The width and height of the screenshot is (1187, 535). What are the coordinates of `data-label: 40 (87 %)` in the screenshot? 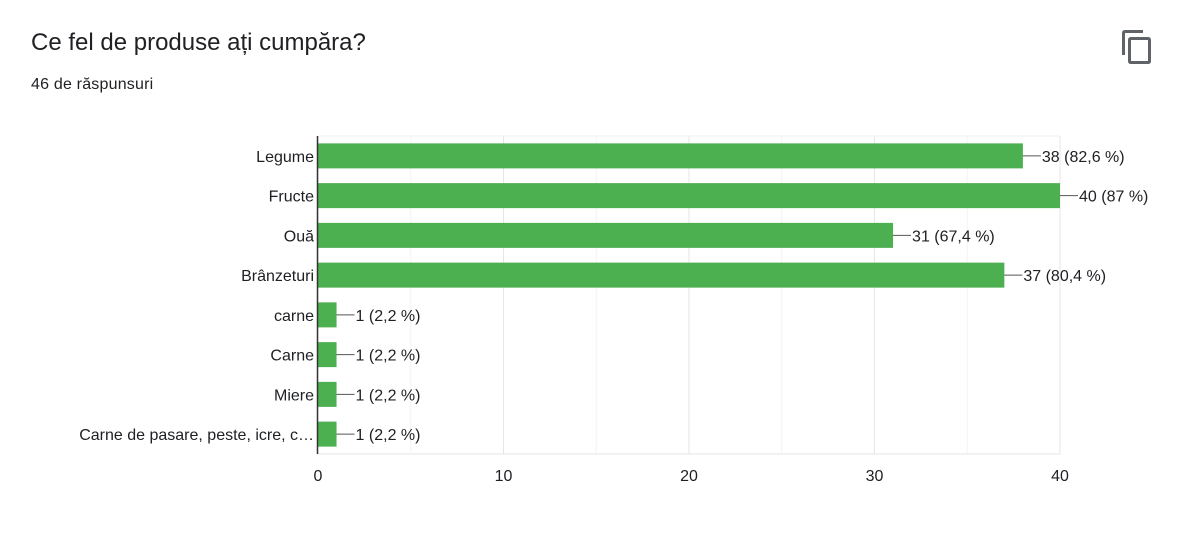 It's located at (1113, 197).